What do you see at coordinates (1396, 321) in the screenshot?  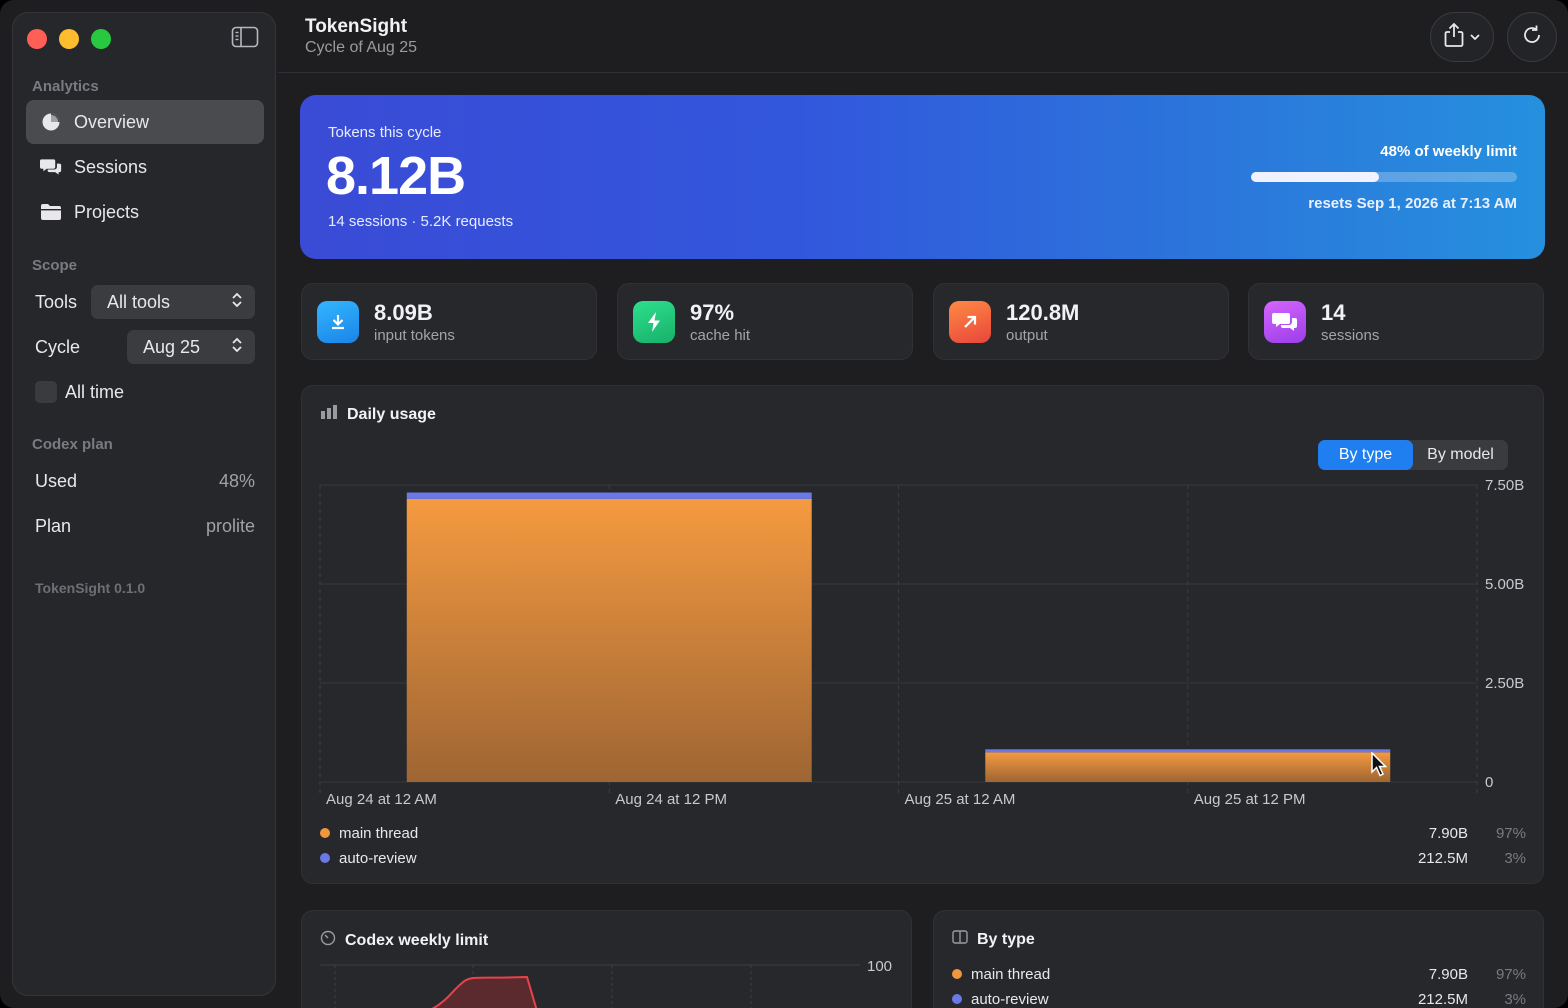 I see `stat-card-sessions: 14 sessions` at bounding box center [1396, 321].